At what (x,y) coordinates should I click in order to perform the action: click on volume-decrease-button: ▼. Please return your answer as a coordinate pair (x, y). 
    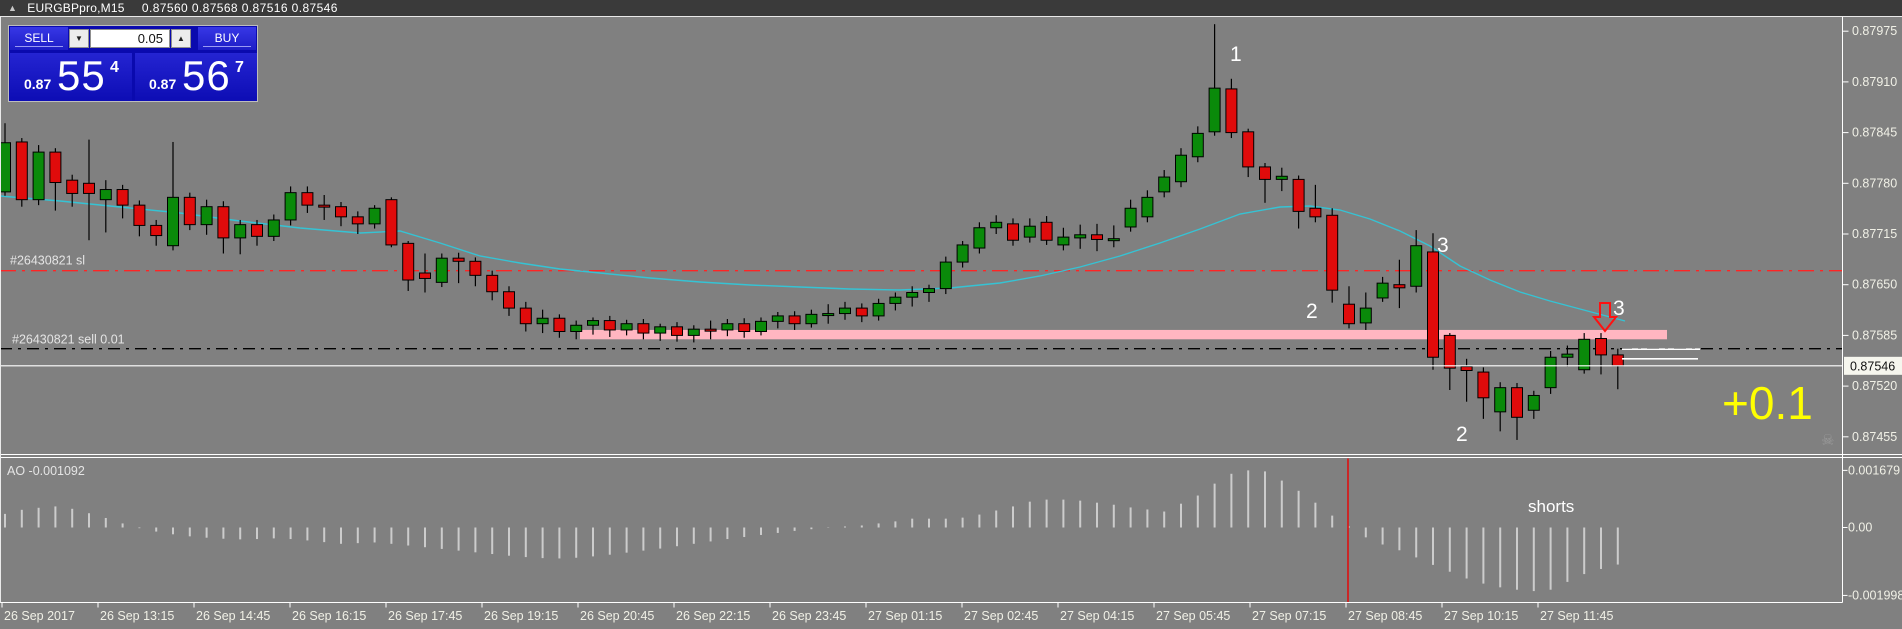
    Looking at the image, I should click on (79, 38).